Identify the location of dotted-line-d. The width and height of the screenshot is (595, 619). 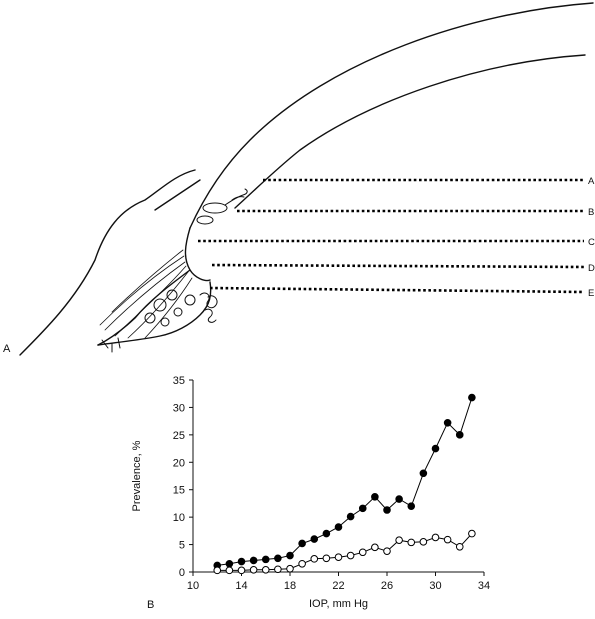
(398, 266).